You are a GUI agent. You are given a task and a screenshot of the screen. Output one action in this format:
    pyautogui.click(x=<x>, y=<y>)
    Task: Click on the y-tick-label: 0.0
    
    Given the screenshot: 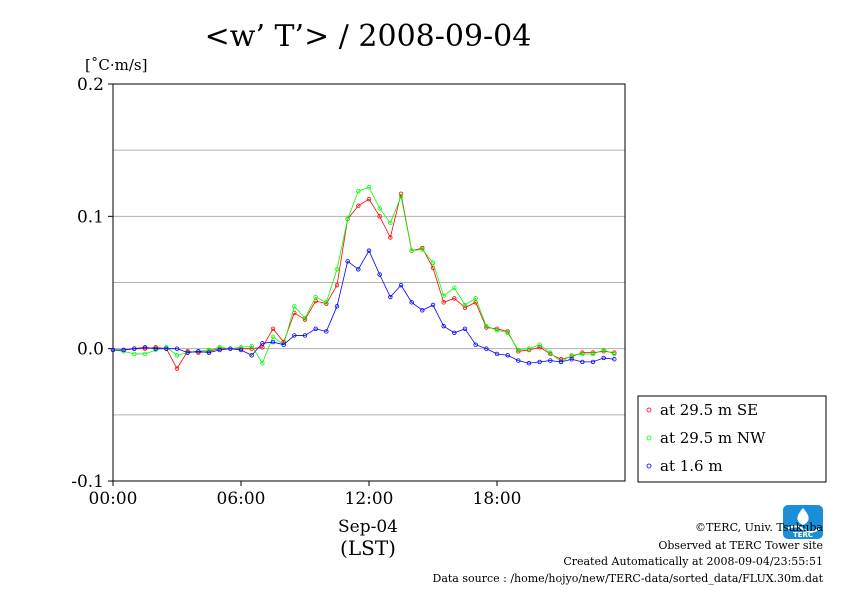 What is the action you would take?
    pyautogui.click(x=90, y=350)
    